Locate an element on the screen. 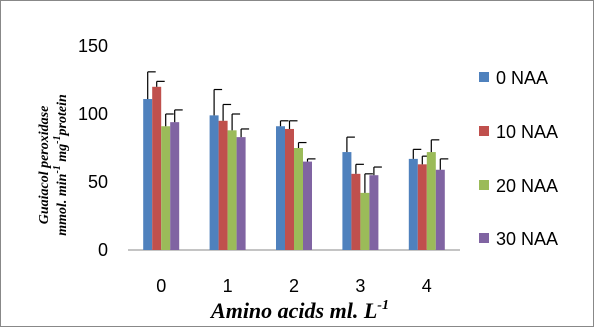 This screenshot has height=332, width=594. y-tick-label: 0 is located at coordinates (103, 250).